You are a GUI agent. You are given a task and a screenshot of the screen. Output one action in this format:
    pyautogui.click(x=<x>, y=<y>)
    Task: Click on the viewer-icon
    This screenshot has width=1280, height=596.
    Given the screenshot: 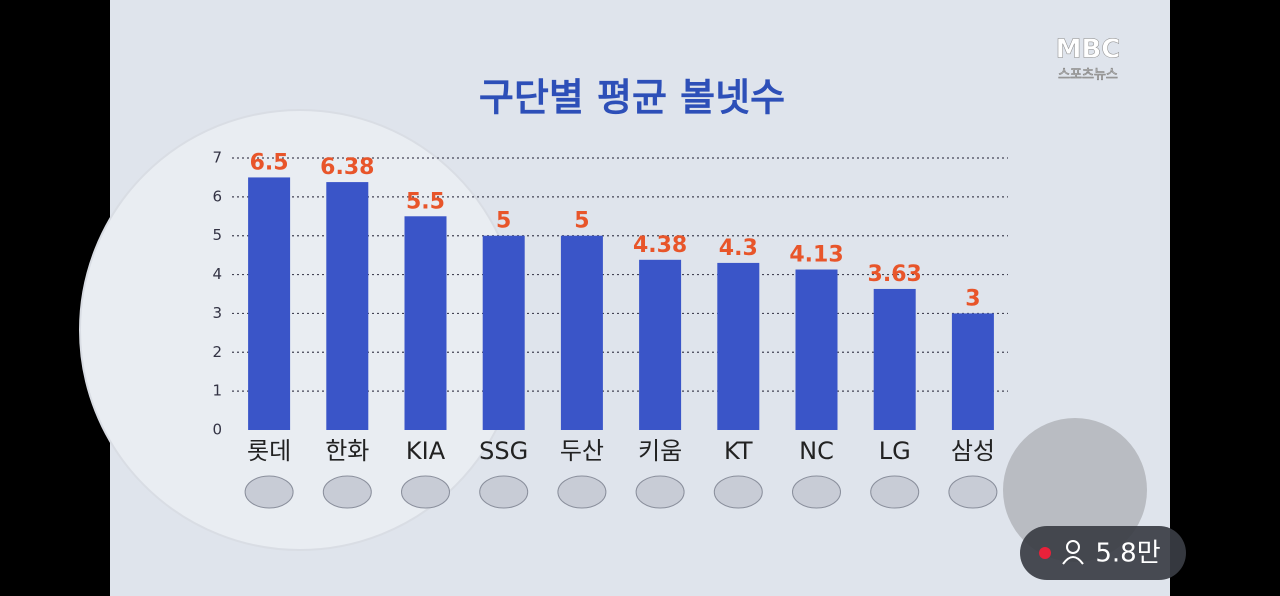 What is the action you would take?
    pyautogui.click(x=1073, y=547)
    